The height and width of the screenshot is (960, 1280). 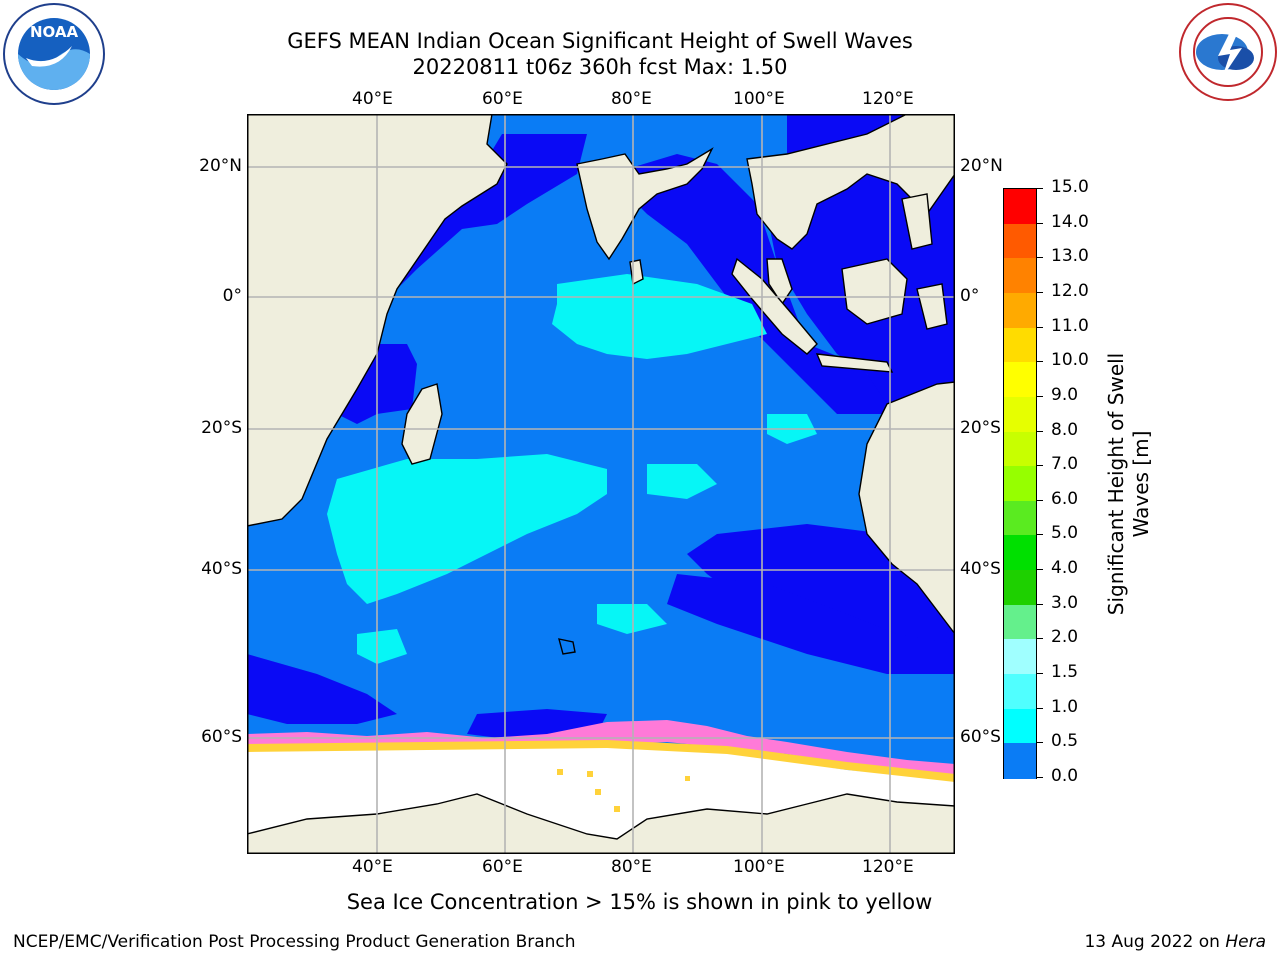 What do you see at coordinates (1065, 429) in the screenshot?
I see `colorbar-tick-label: 8.0` at bounding box center [1065, 429].